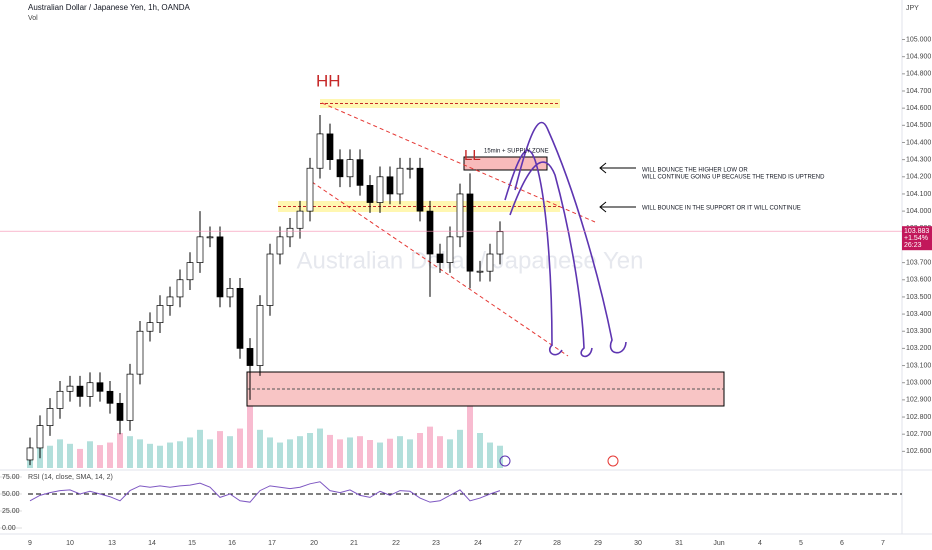  Describe the element at coordinates (801, 543) in the screenshot. I see `x-tick-label: 5` at that location.